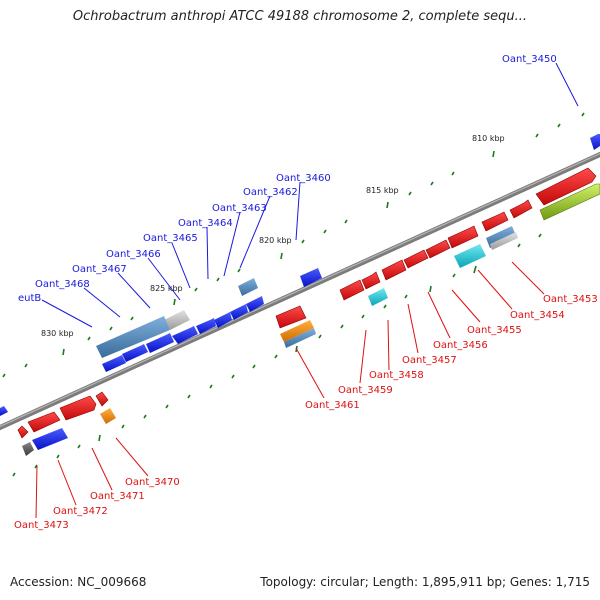 Image resolution: width=600 pixels, height=600 pixels. What do you see at coordinates (396, 375) in the screenshot?
I see `gene-label-oant-3458: Oant_3458` at bounding box center [396, 375].